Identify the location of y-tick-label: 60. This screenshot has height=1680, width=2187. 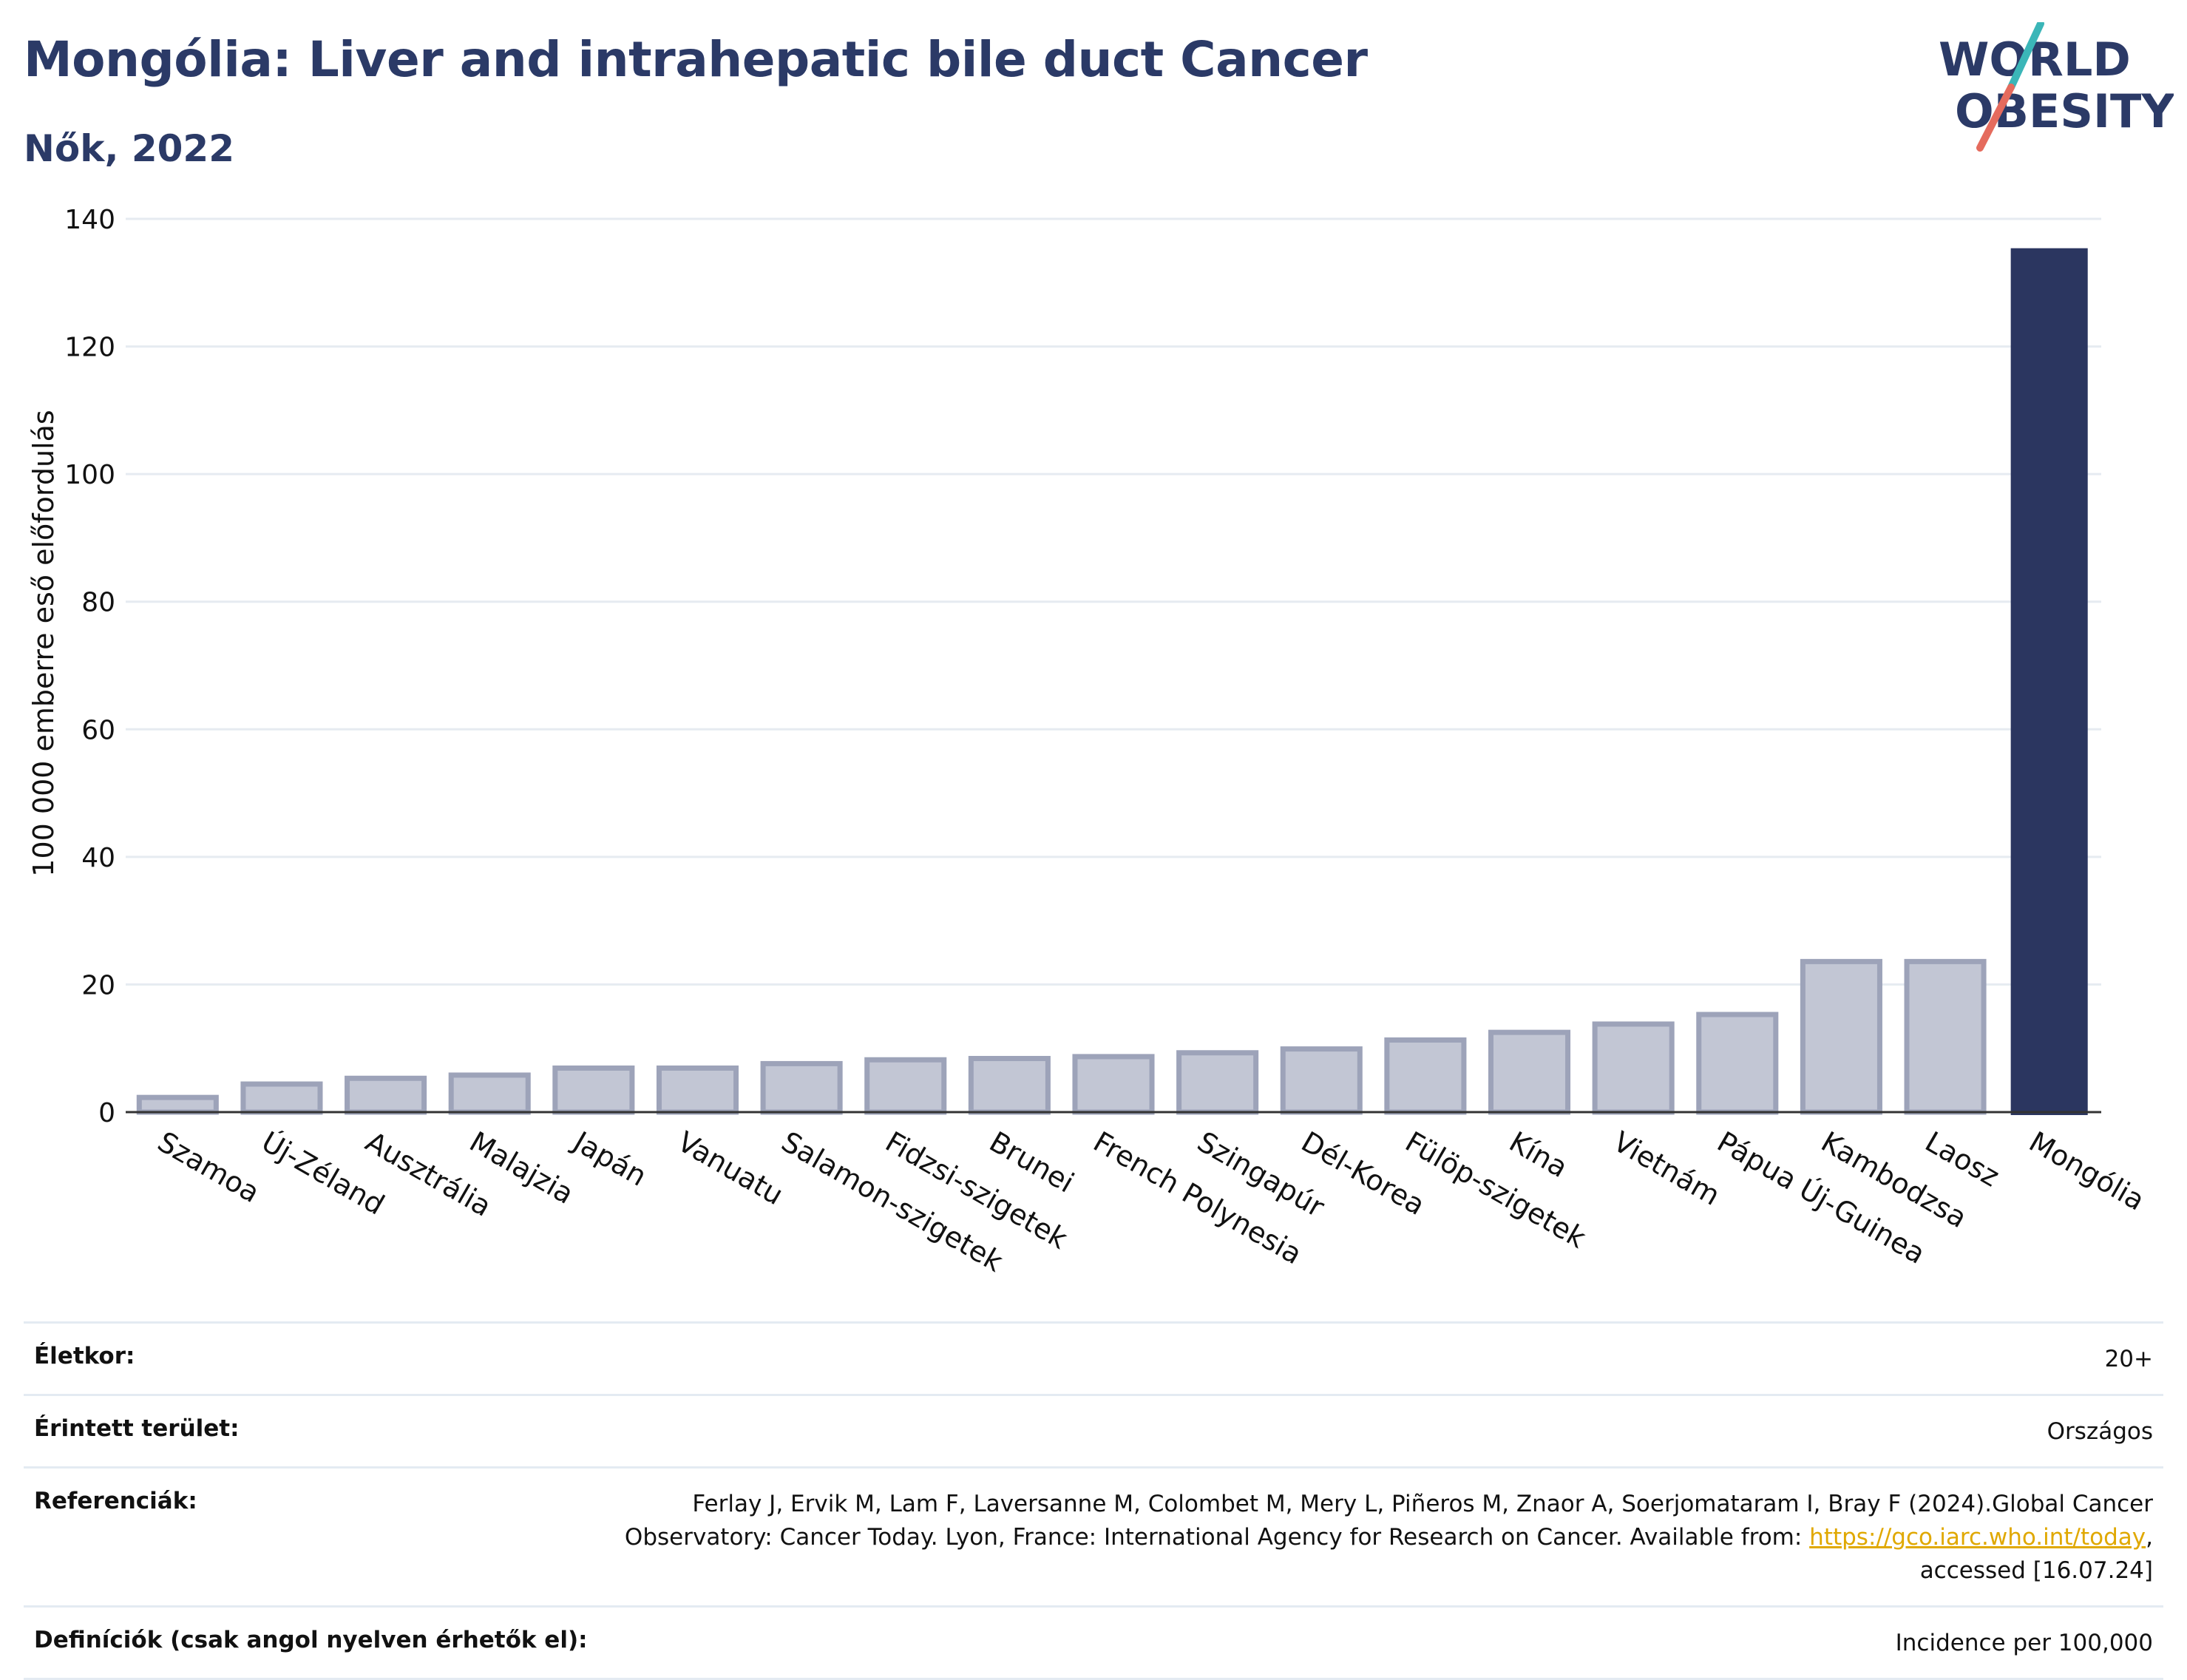
(98, 730).